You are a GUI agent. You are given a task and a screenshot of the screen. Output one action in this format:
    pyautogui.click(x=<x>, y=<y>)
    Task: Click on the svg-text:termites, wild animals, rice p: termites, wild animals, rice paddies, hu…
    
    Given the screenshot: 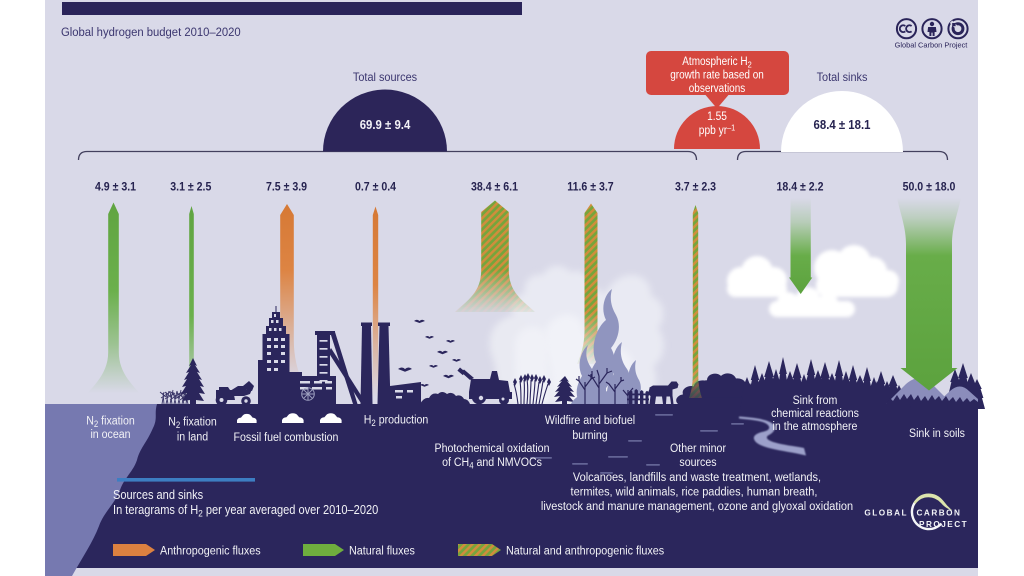 What is the action you would take?
    pyautogui.click(x=694, y=492)
    